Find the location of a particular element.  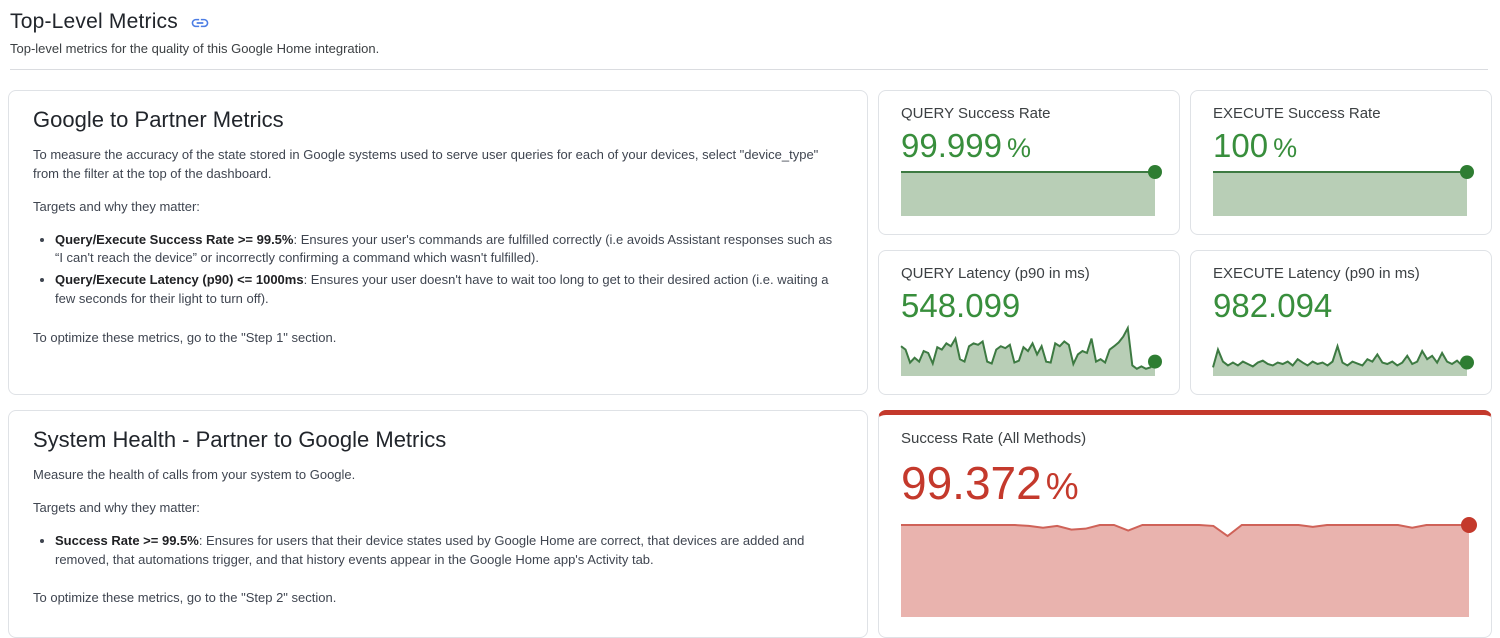

system-health-targets-label: Targets and why they matter: is located at coordinates (116, 507).